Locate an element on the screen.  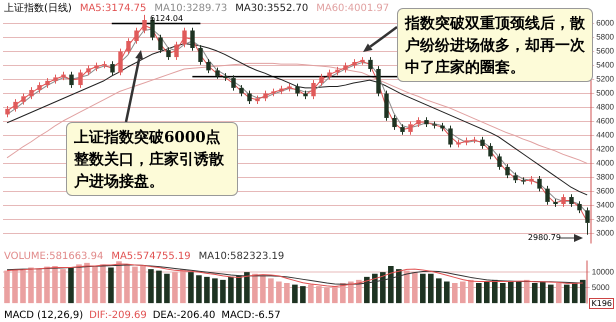
y-tick-label: 4400 is located at coordinates (605, 135).